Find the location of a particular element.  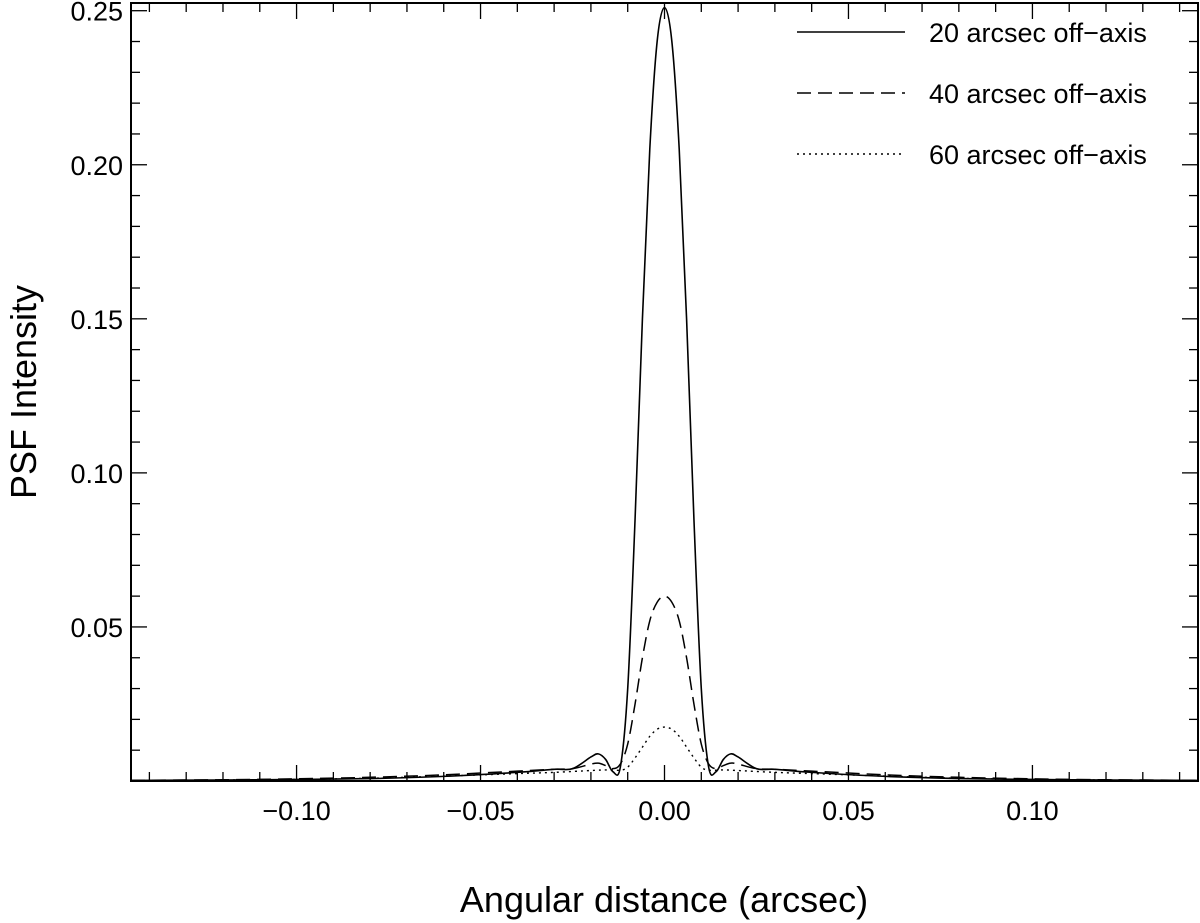

x-tick-label: 0.00 is located at coordinates (664, 811).